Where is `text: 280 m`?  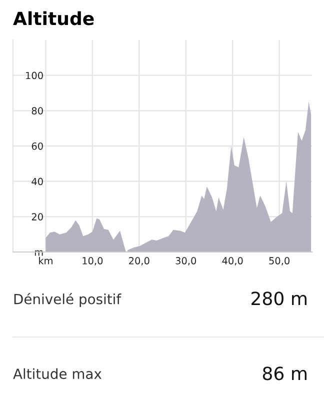
text: 280 m is located at coordinates (279, 299).